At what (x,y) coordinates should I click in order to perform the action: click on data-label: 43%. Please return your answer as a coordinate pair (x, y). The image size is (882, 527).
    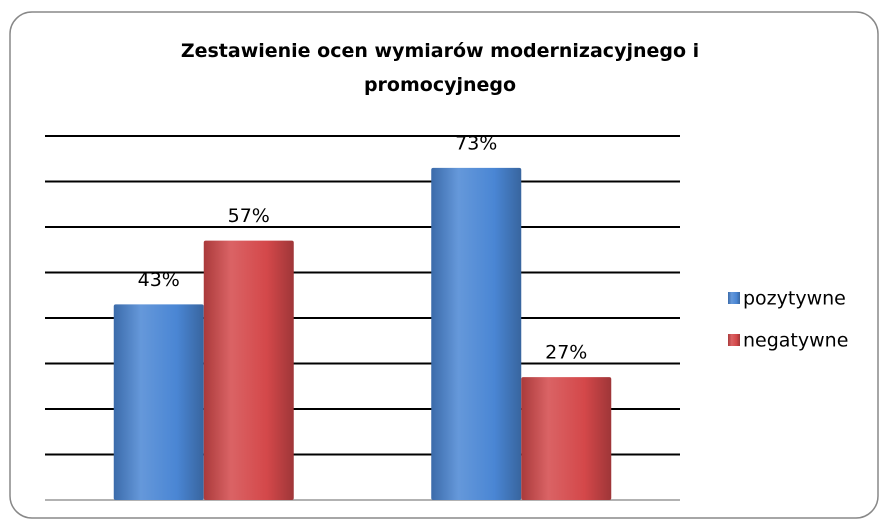
    Looking at the image, I should click on (159, 280).